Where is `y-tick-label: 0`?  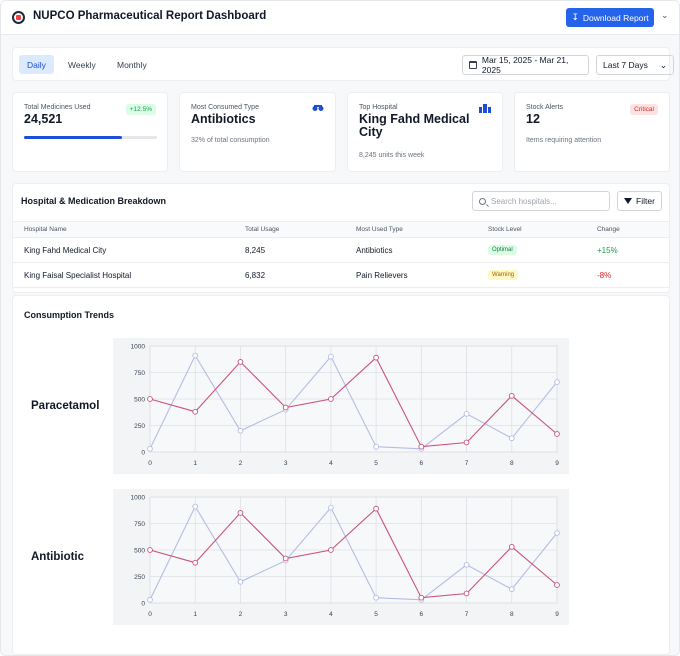 y-tick-label: 0 is located at coordinates (143, 604).